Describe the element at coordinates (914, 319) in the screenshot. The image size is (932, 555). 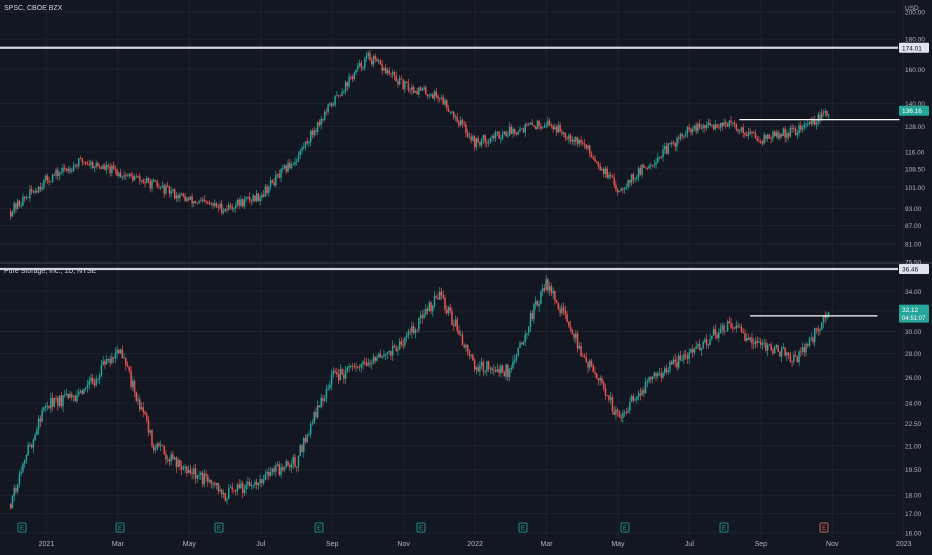
I see `bar-countdown: 04:51:07` at that location.